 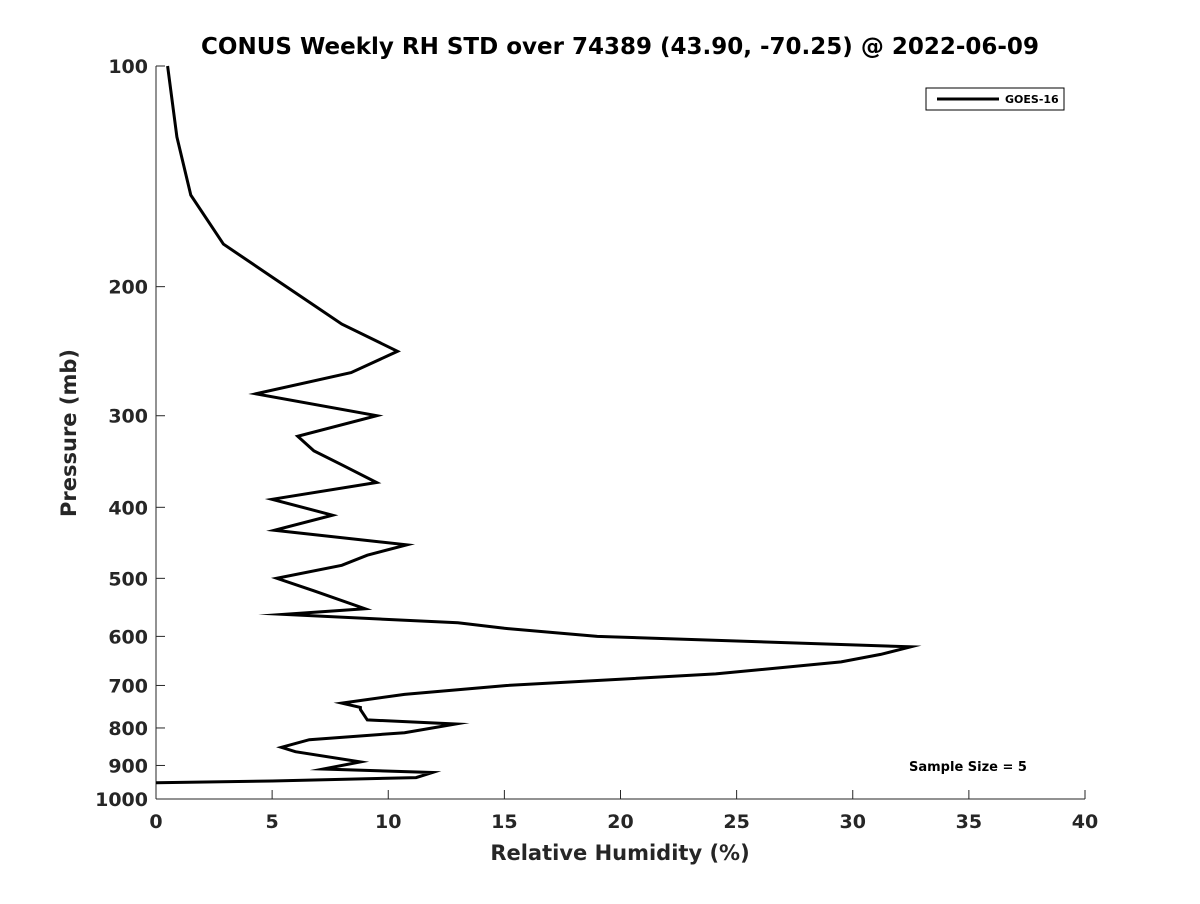 What do you see at coordinates (619, 853) in the screenshot?
I see `x-axis-label: Relative Humidity (%)` at bounding box center [619, 853].